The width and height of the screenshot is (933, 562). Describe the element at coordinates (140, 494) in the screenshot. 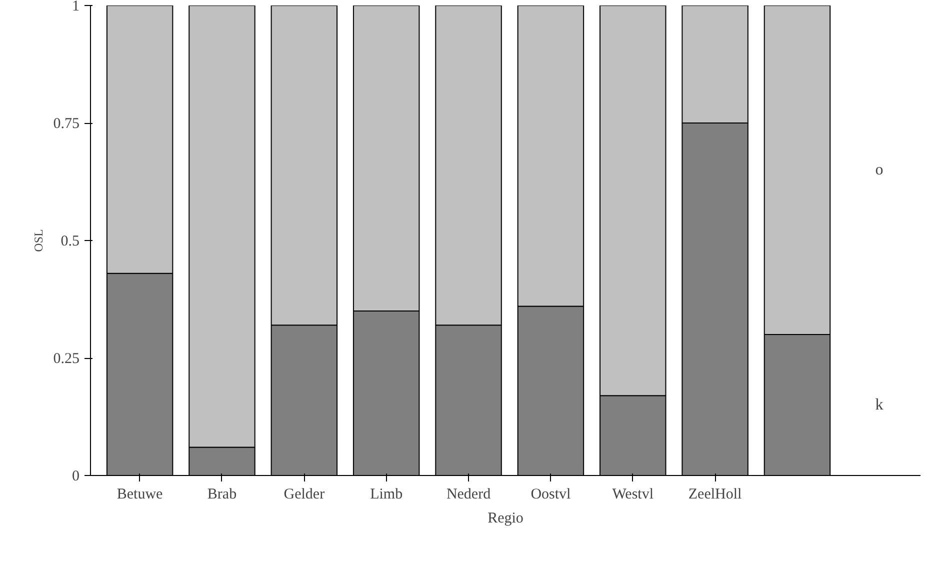

I see `x-tick-label: Betuwe` at that location.